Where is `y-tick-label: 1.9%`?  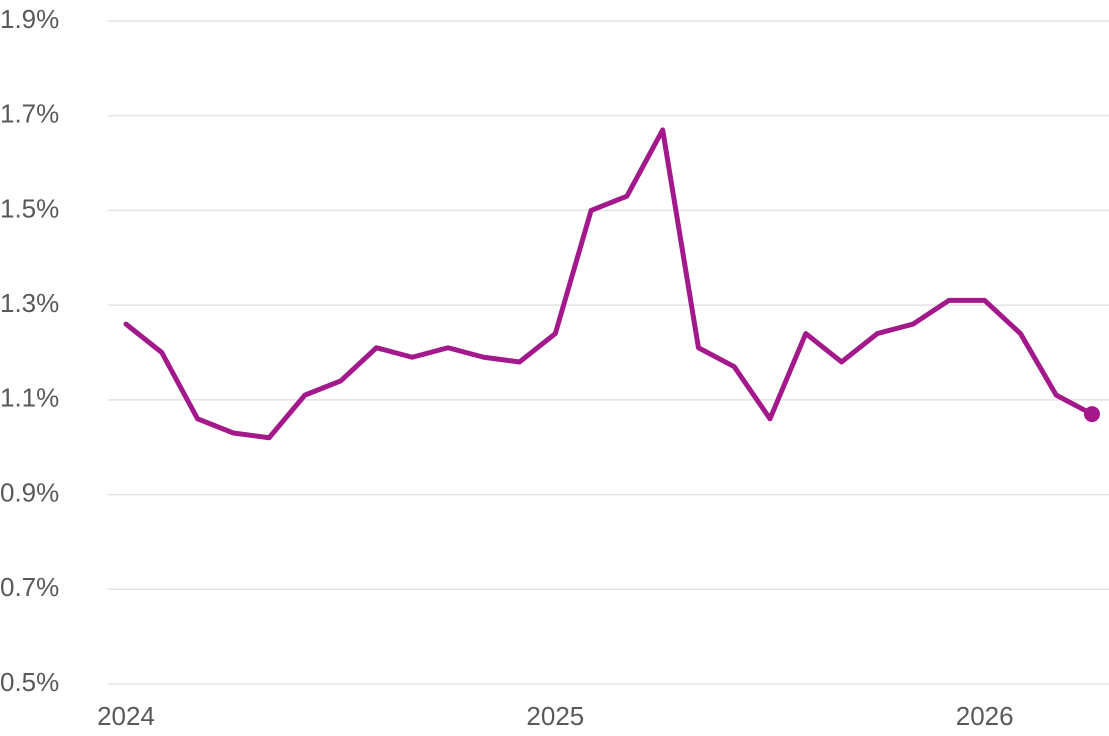
y-tick-label: 1.9% is located at coordinates (29, 19).